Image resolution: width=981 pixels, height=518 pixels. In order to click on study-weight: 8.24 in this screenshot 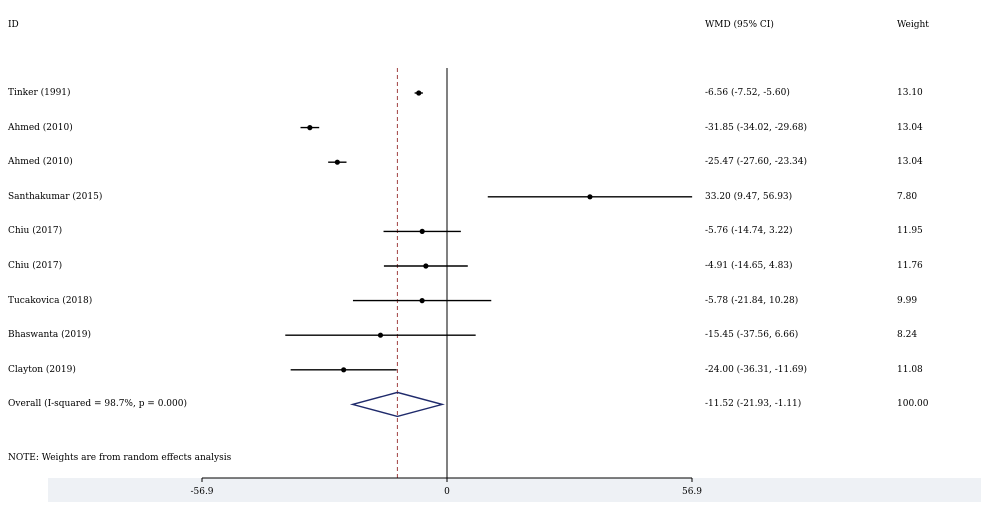, I will do `click(907, 335)`.